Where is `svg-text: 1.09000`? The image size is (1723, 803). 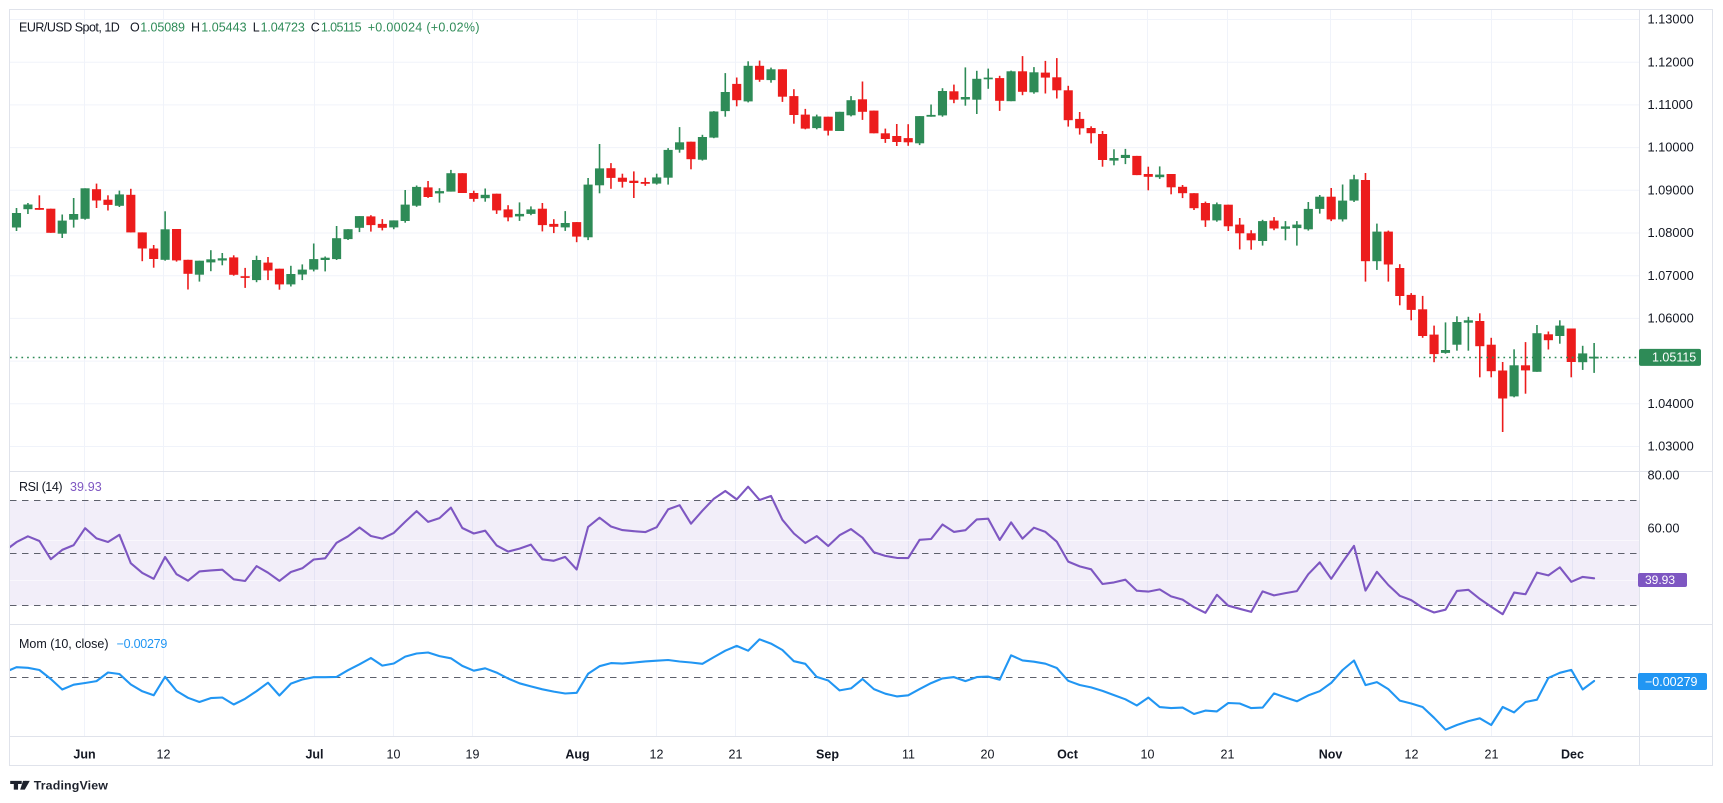 svg-text: 1.09000 is located at coordinates (1671, 189).